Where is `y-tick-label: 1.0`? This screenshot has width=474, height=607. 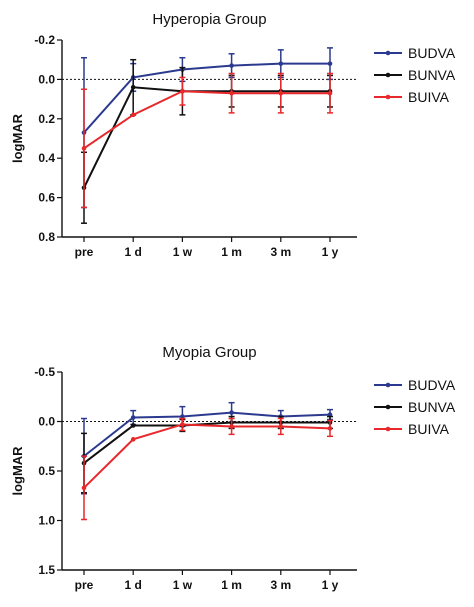 y-tick-label: 1.0 is located at coordinates (46, 521).